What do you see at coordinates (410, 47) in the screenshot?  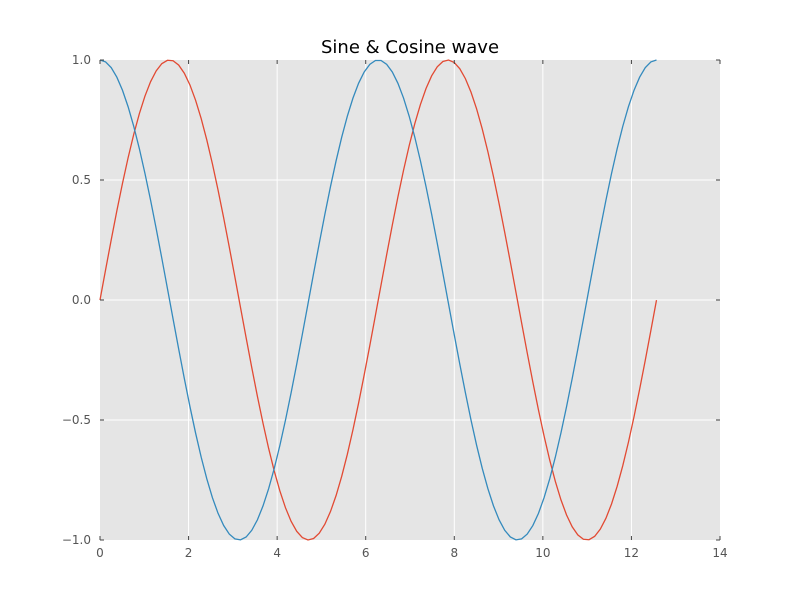 I see `chart-title: Sine & Cosine wave` at bounding box center [410, 47].